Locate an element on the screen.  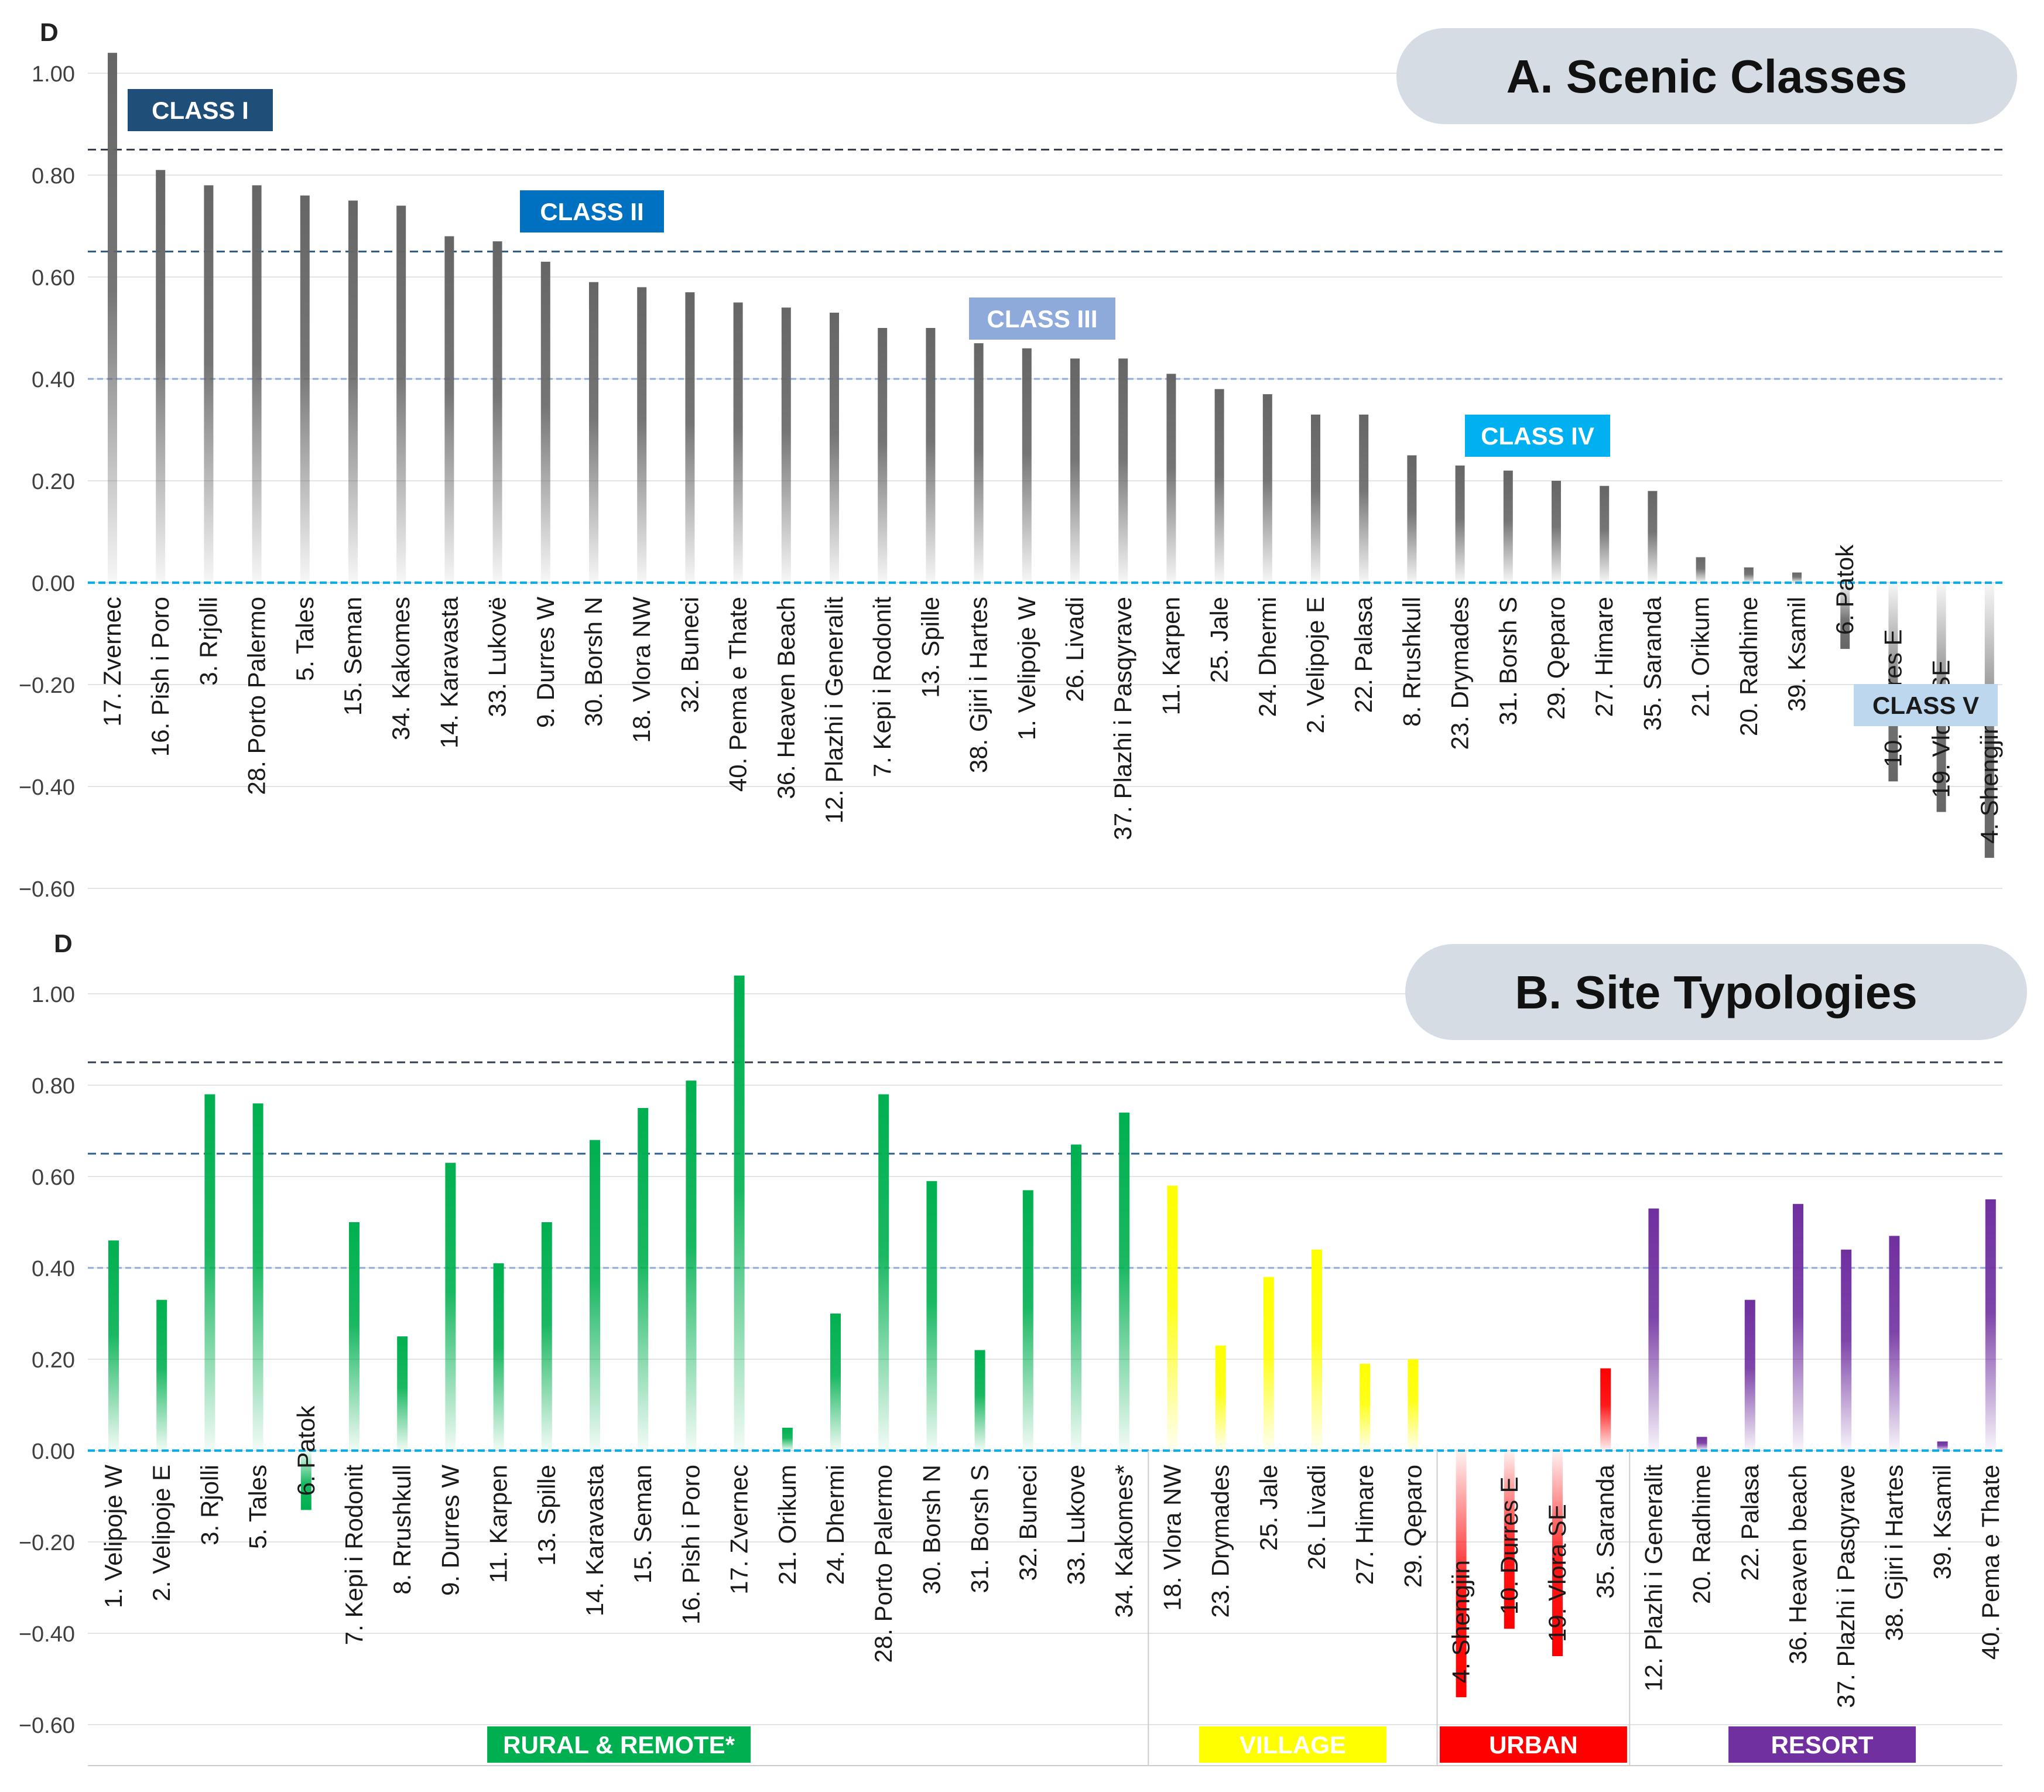
x-tick-label: 3. Rrjolli is located at coordinates (208, 642).